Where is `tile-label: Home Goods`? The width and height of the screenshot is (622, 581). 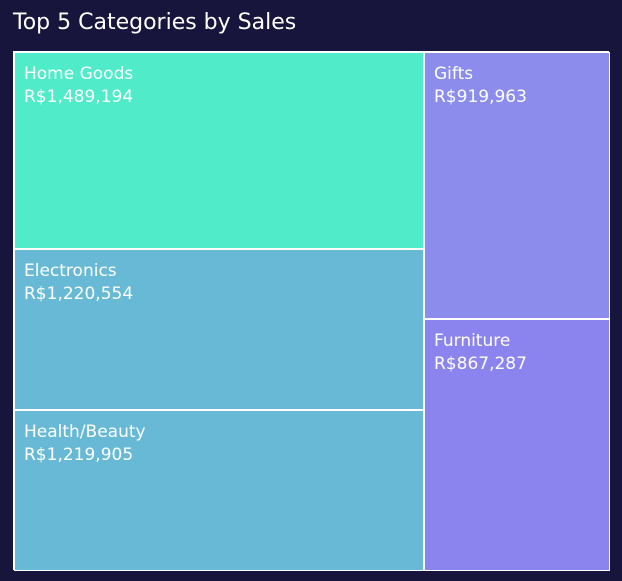 tile-label: Home Goods is located at coordinates (79, 74).